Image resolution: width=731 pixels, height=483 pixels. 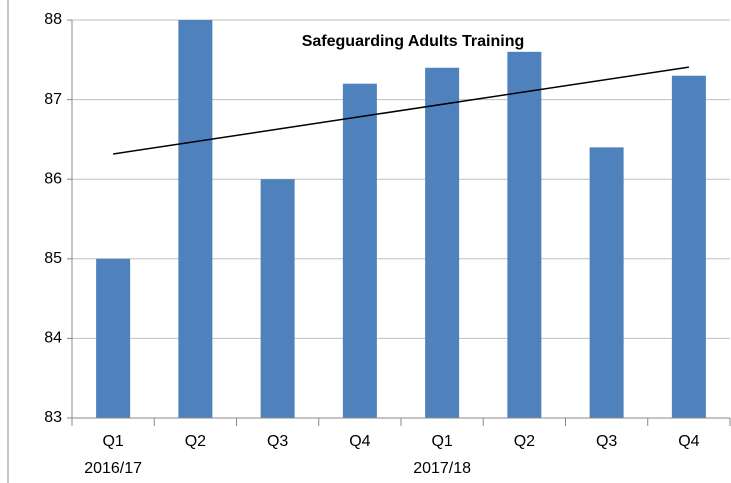 What do you see at coordinates (413, 41) in the screenshot?
I see `chart-title: Safeguarding Adults Training` at bounding box center [413, 41].